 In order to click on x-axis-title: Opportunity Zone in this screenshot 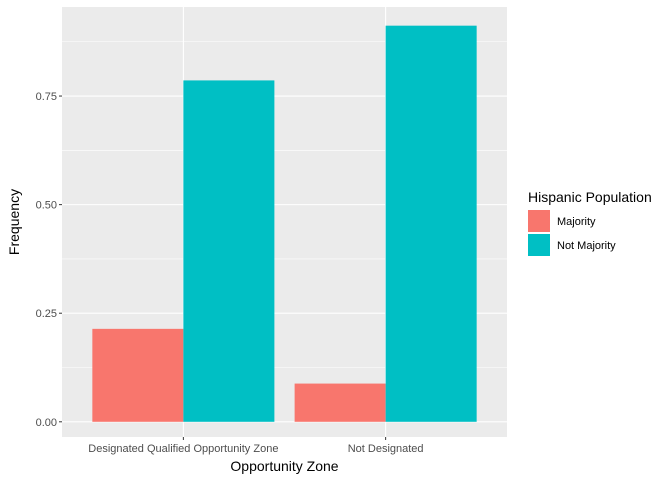, I will do `click(284, 466)`.